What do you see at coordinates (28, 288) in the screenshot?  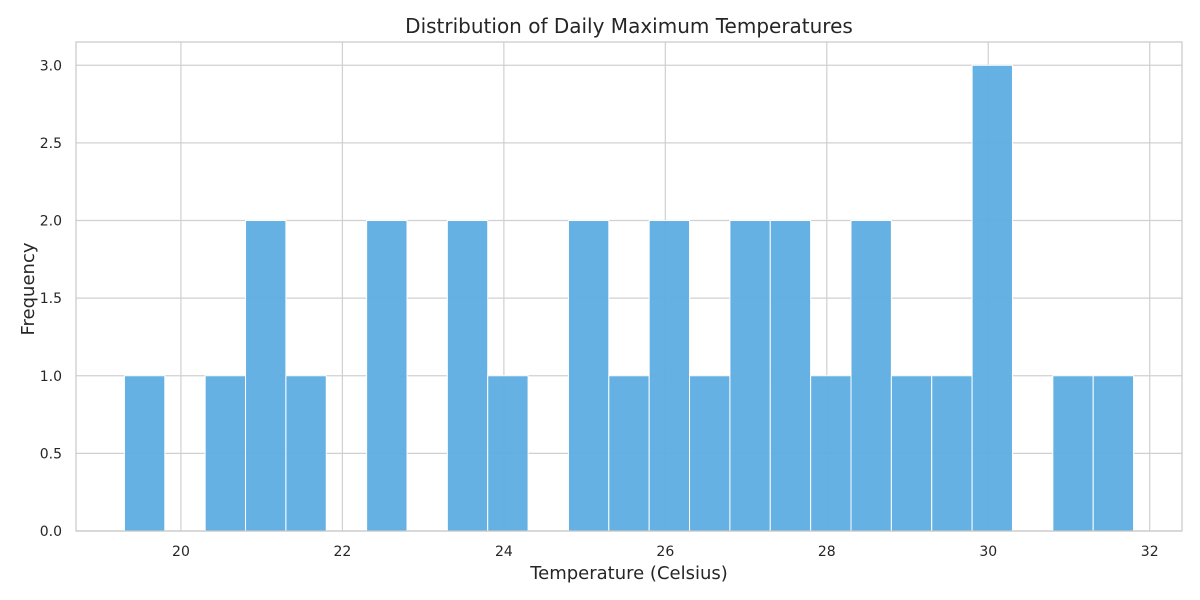 I see `y-axis-label: Frequency` at bounding box center [28, 288].